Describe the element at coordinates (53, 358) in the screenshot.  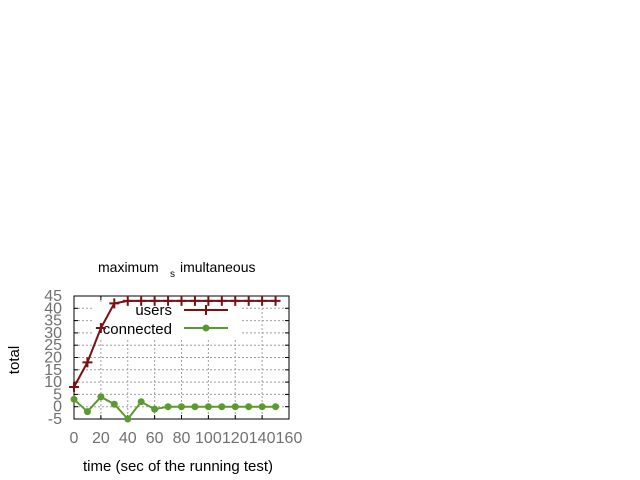
I see `y-tick-label: 20` at that location.